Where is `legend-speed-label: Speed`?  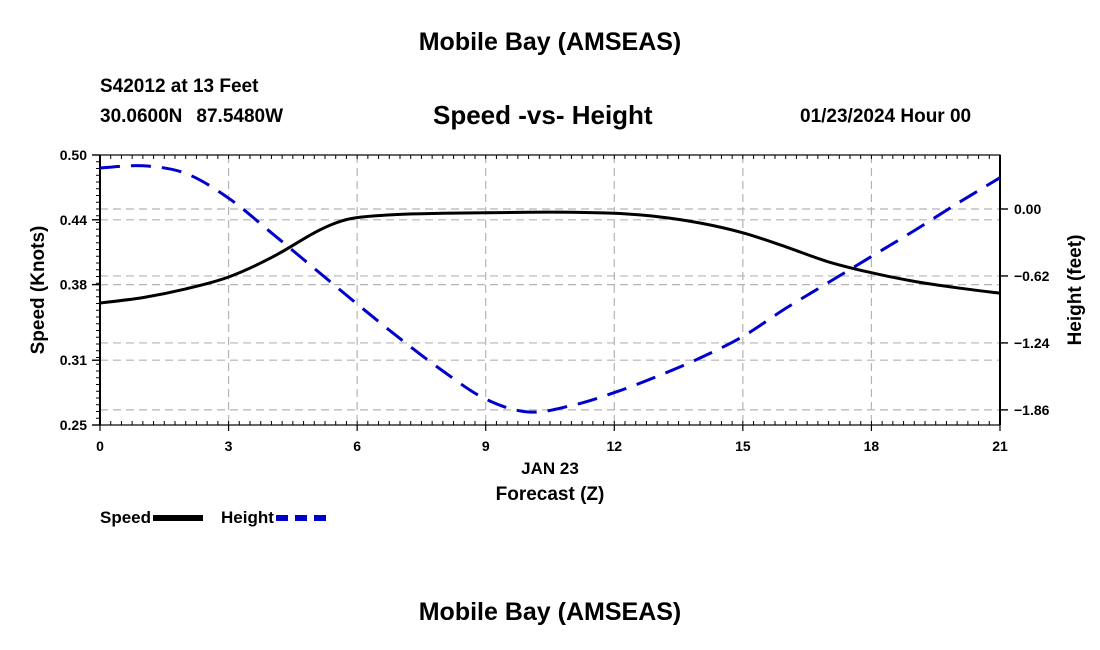
legend-speed-label: Speed is located at coordinates (126, 517).